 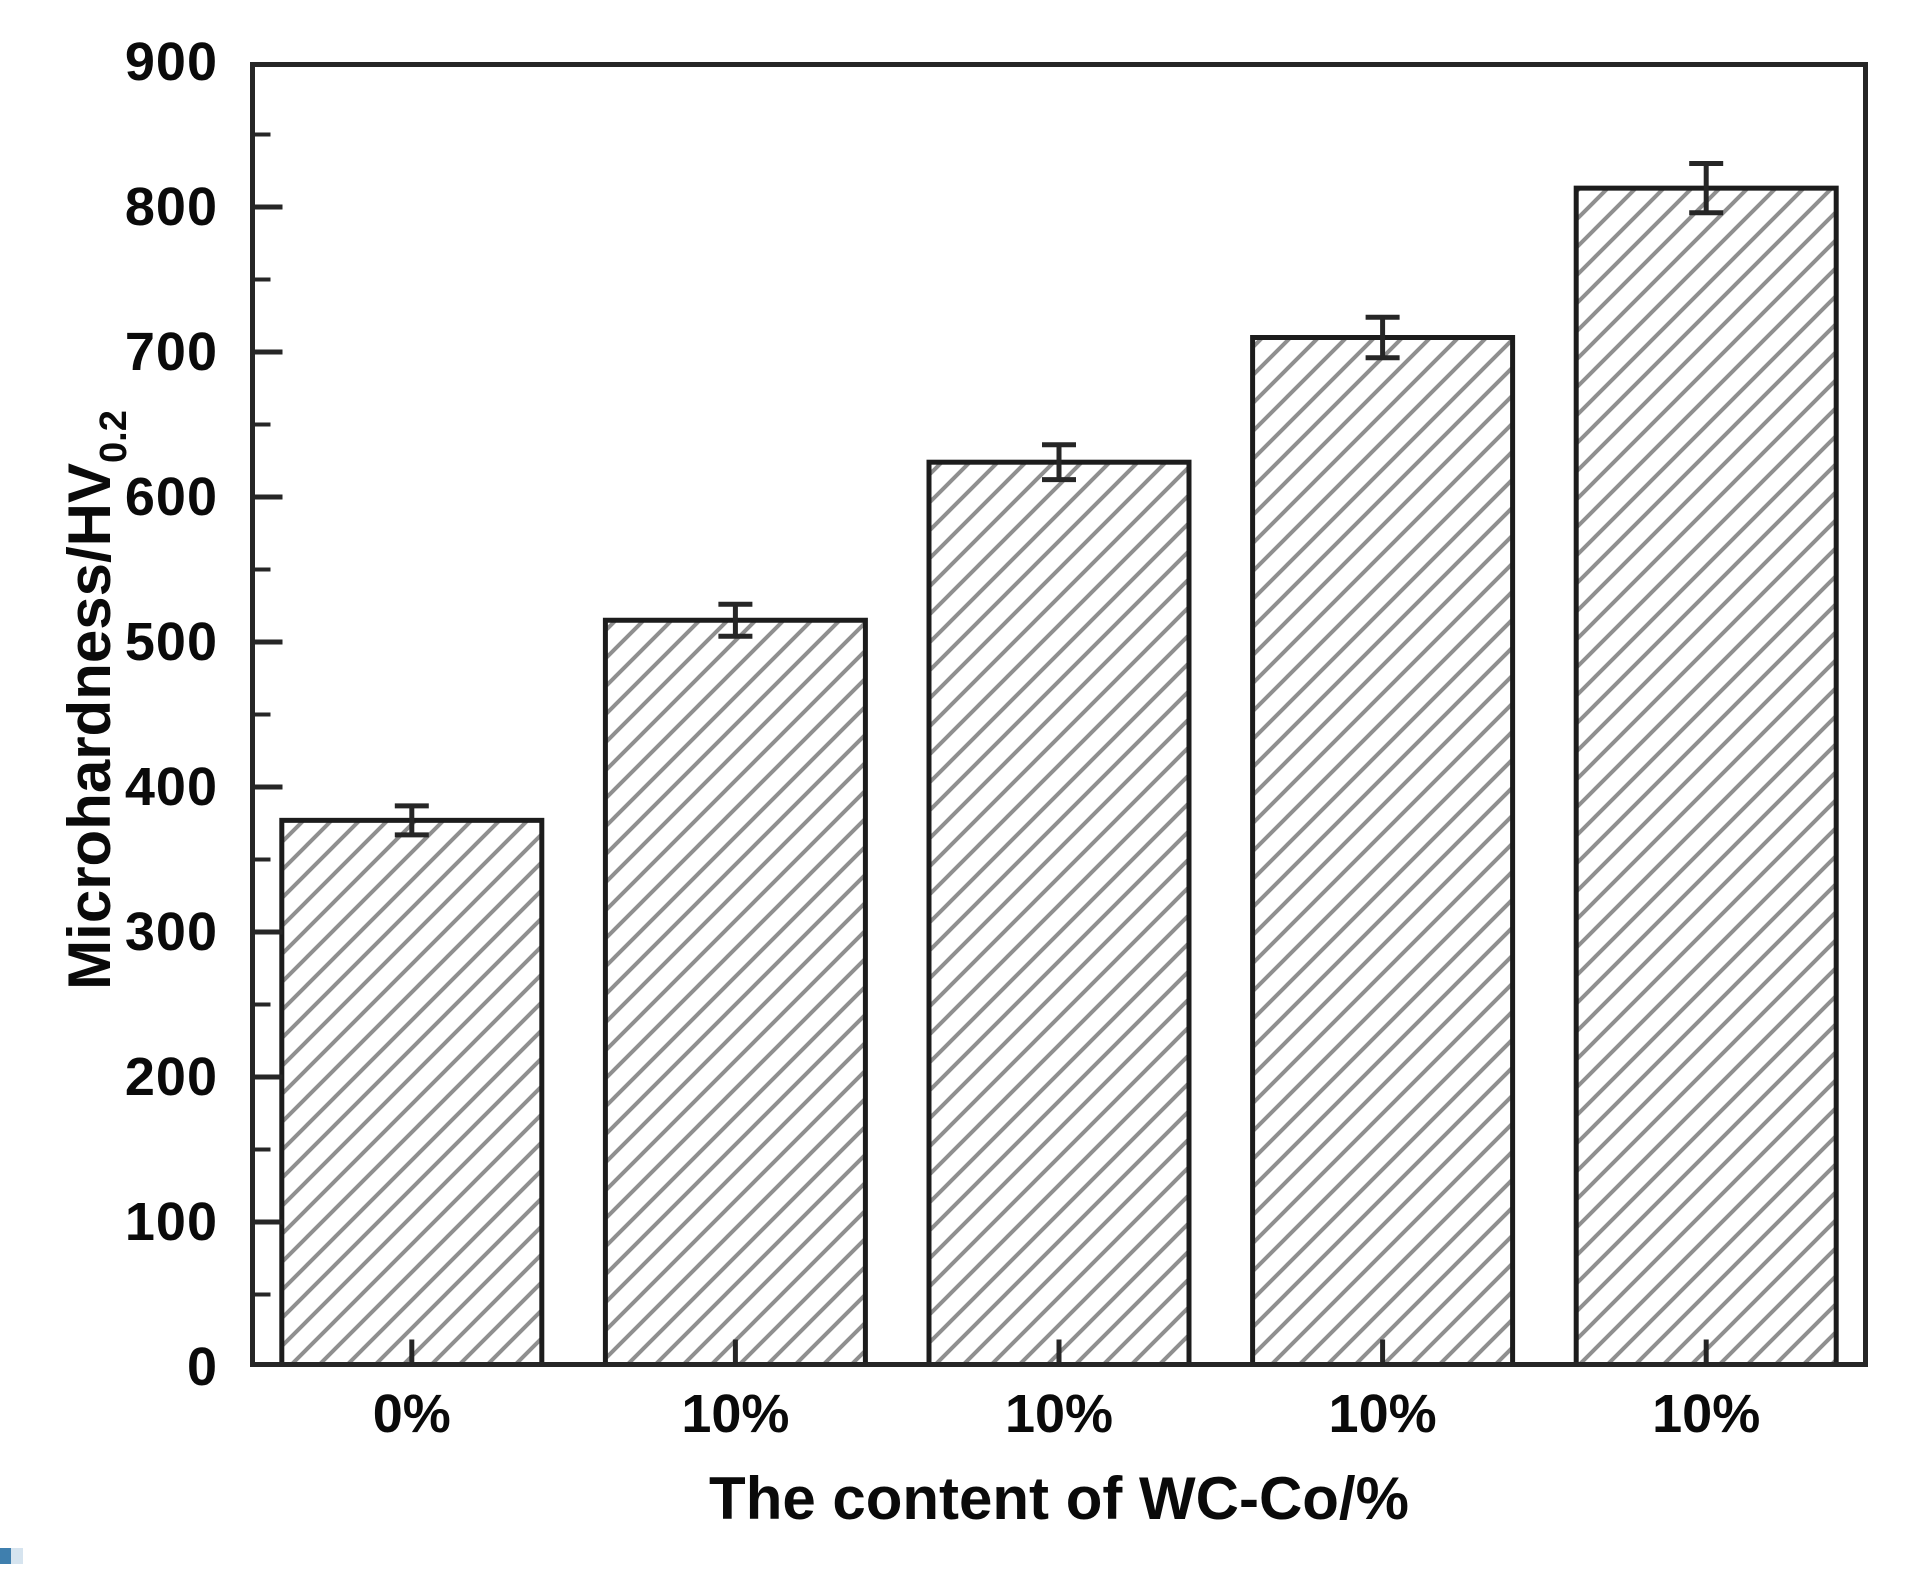 What do you see at coordinates (171, 932) in the screenshot?
I see `y-tick-label: 300` at bounding box center [171, 932].